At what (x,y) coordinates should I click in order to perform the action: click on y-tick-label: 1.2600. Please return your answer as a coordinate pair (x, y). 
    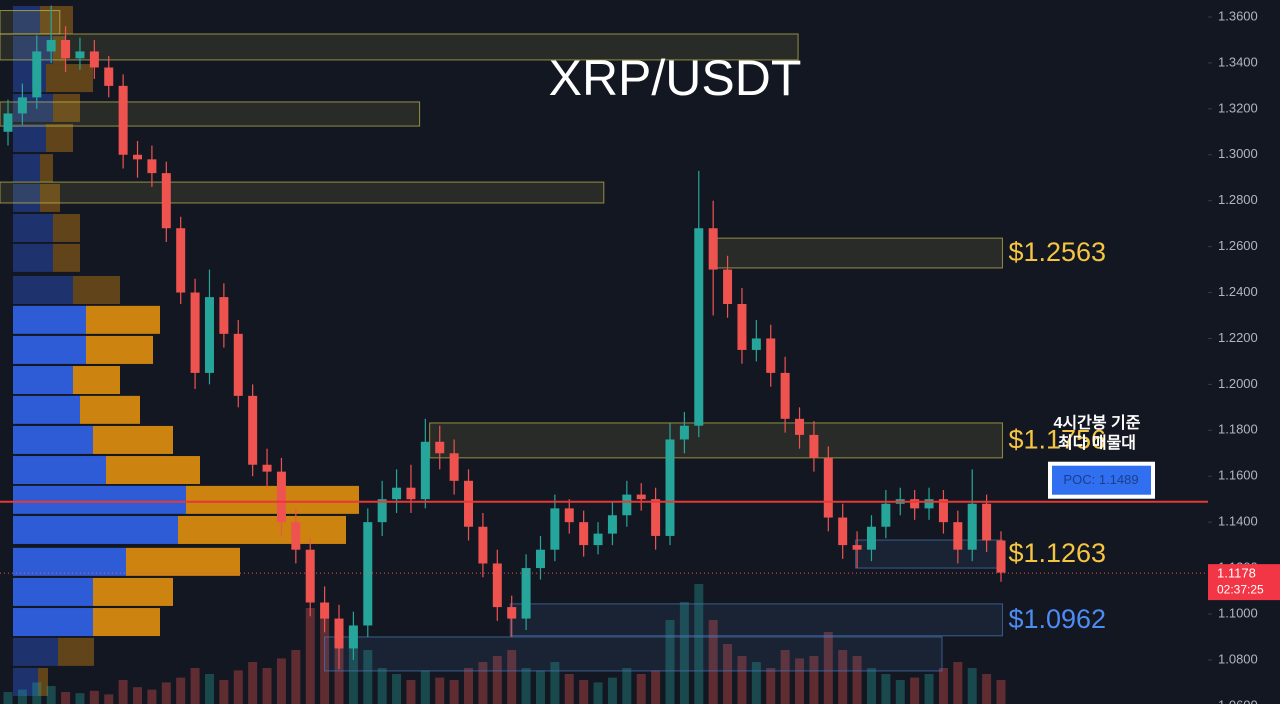
    Looking at the image, I should click on (1238, 245).